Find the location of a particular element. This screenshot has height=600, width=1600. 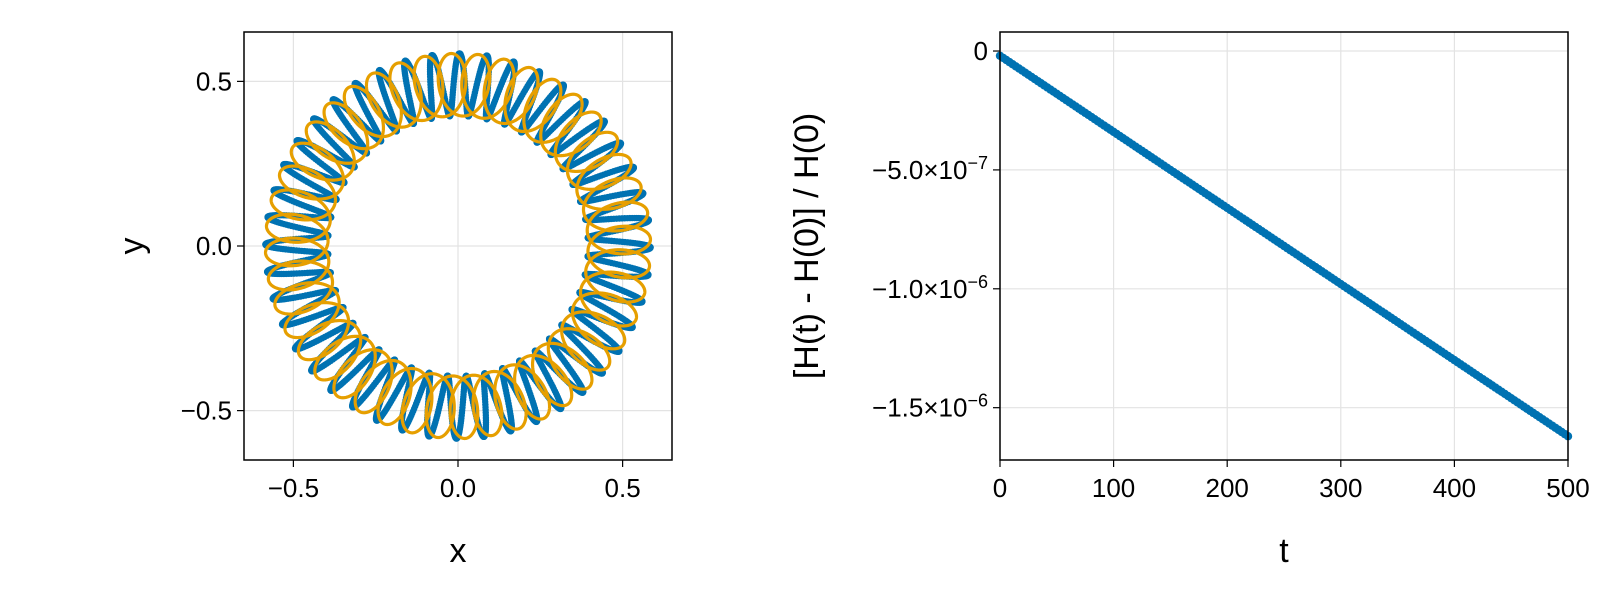

orbit-x-tick-label: −0.5 is located at coordinates (293, 488).